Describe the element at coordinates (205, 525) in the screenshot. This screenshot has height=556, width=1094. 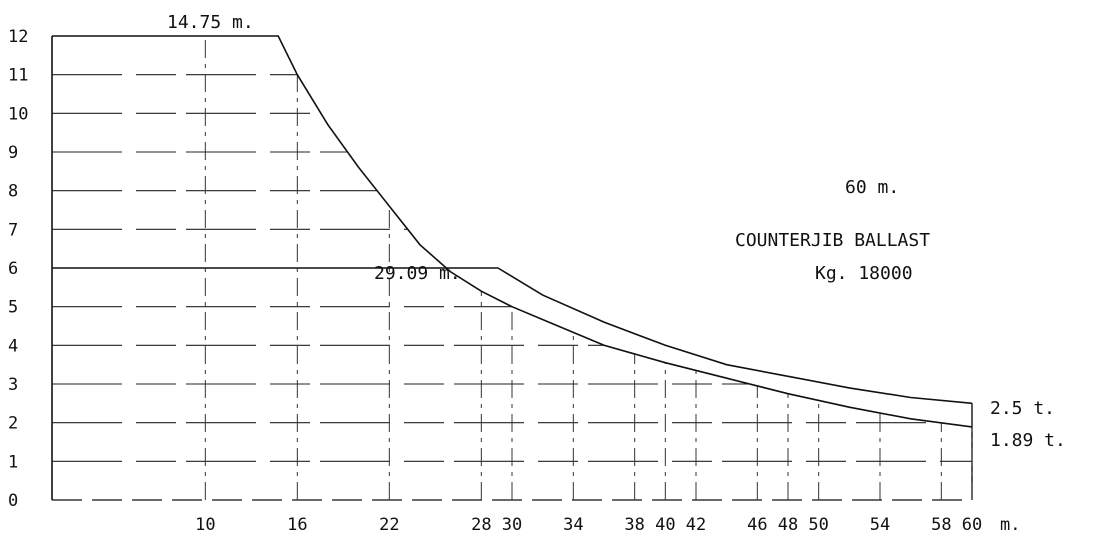
I see `x-tick-label: 10` at that location.